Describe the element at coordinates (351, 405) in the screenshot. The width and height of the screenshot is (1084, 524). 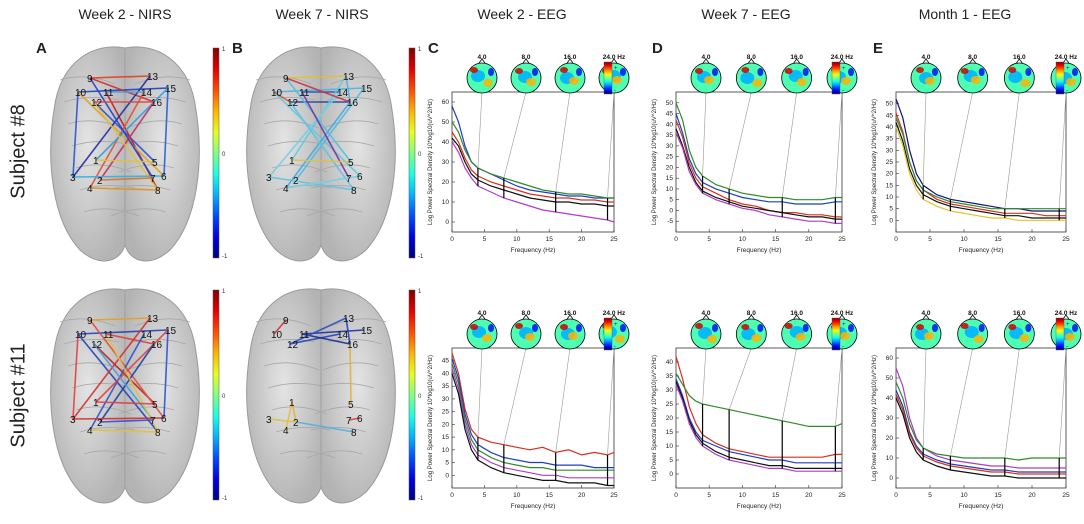
I see `node-label-5: 5` at that location.